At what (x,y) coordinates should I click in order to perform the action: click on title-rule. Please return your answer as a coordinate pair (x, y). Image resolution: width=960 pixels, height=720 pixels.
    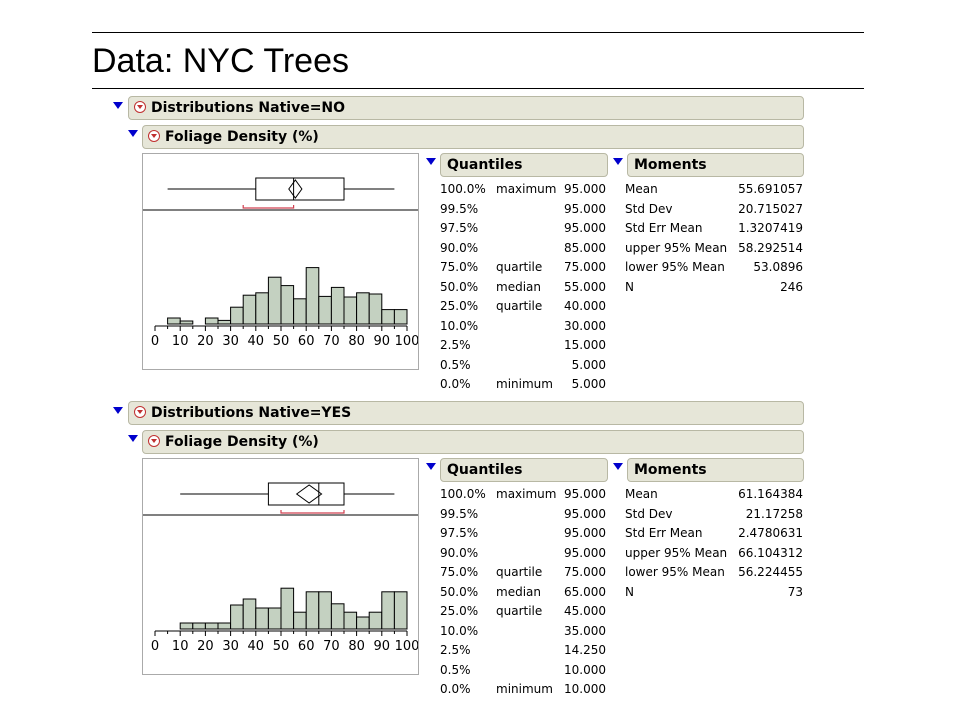
    Looking at the image, I should click on (478, 88).